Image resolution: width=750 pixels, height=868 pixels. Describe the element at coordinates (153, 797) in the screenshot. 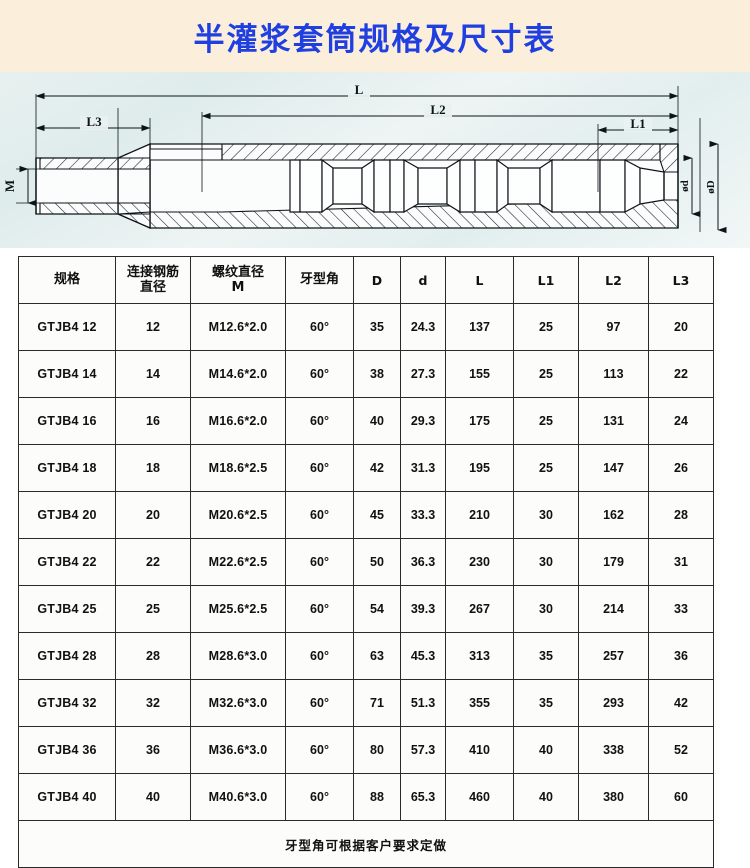

I see `cell-rebar: 40` at that location.